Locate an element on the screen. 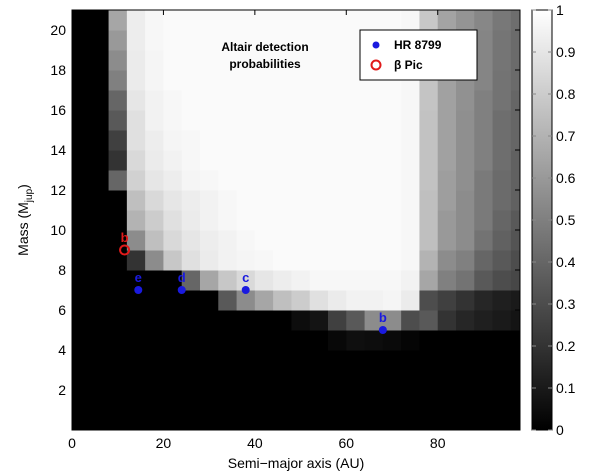 The width and height of the screenshot is (595, 474). y-axis-label-end: ) is located at coordinates (23, 186).